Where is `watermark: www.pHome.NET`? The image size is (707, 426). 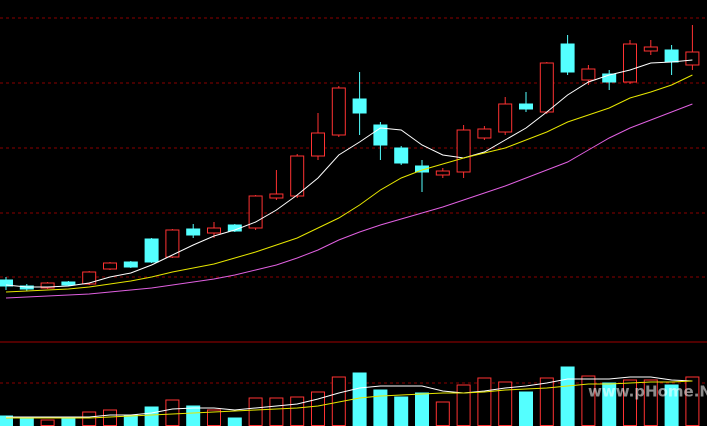 watermark: www.pHome.NET is located at coordinates (647, 392).